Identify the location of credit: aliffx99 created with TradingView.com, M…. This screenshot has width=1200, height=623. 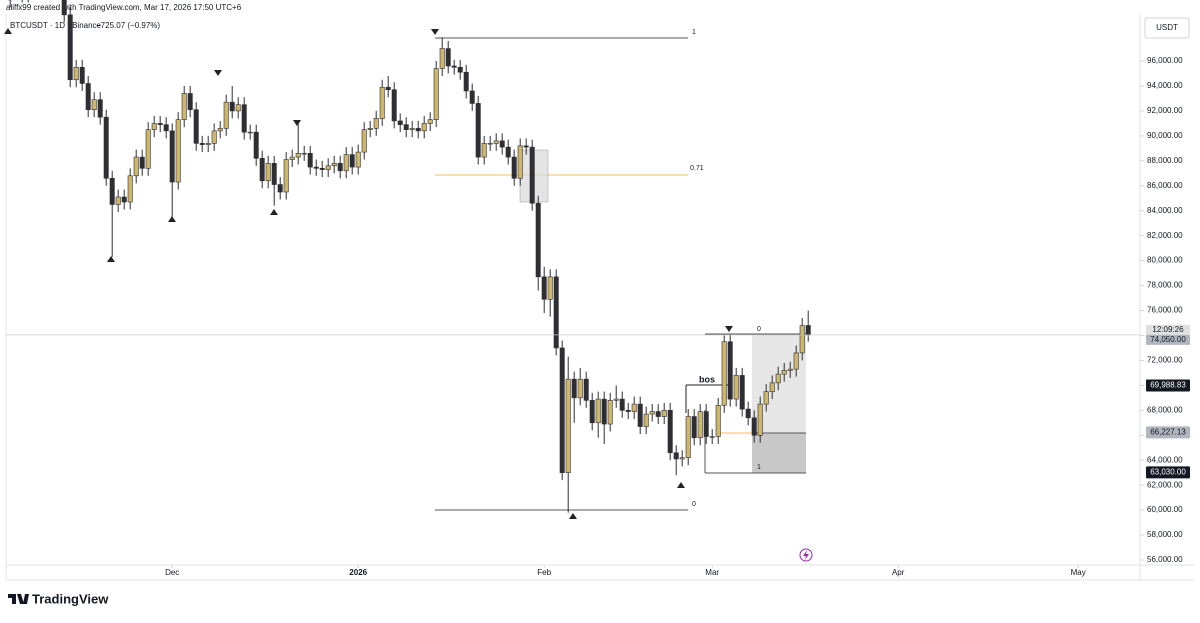
(124, 7).